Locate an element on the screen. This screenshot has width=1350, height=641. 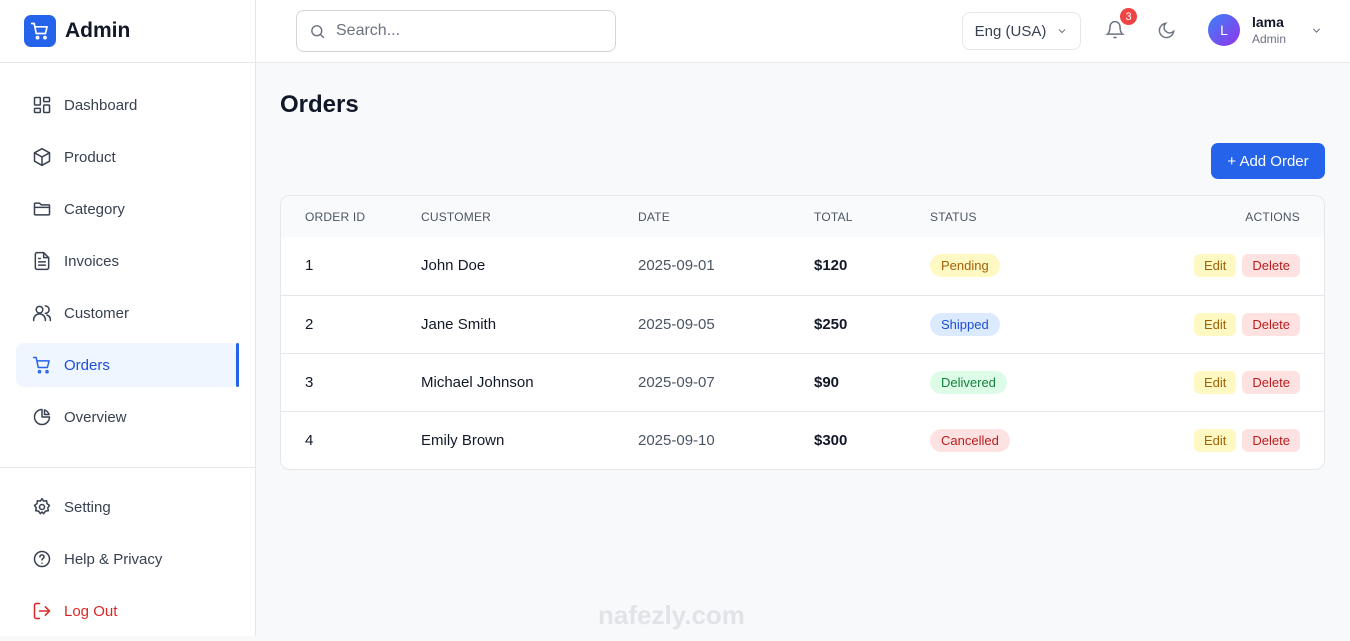
order-date: 2025-09-05 is located at coordinates (726, 323).